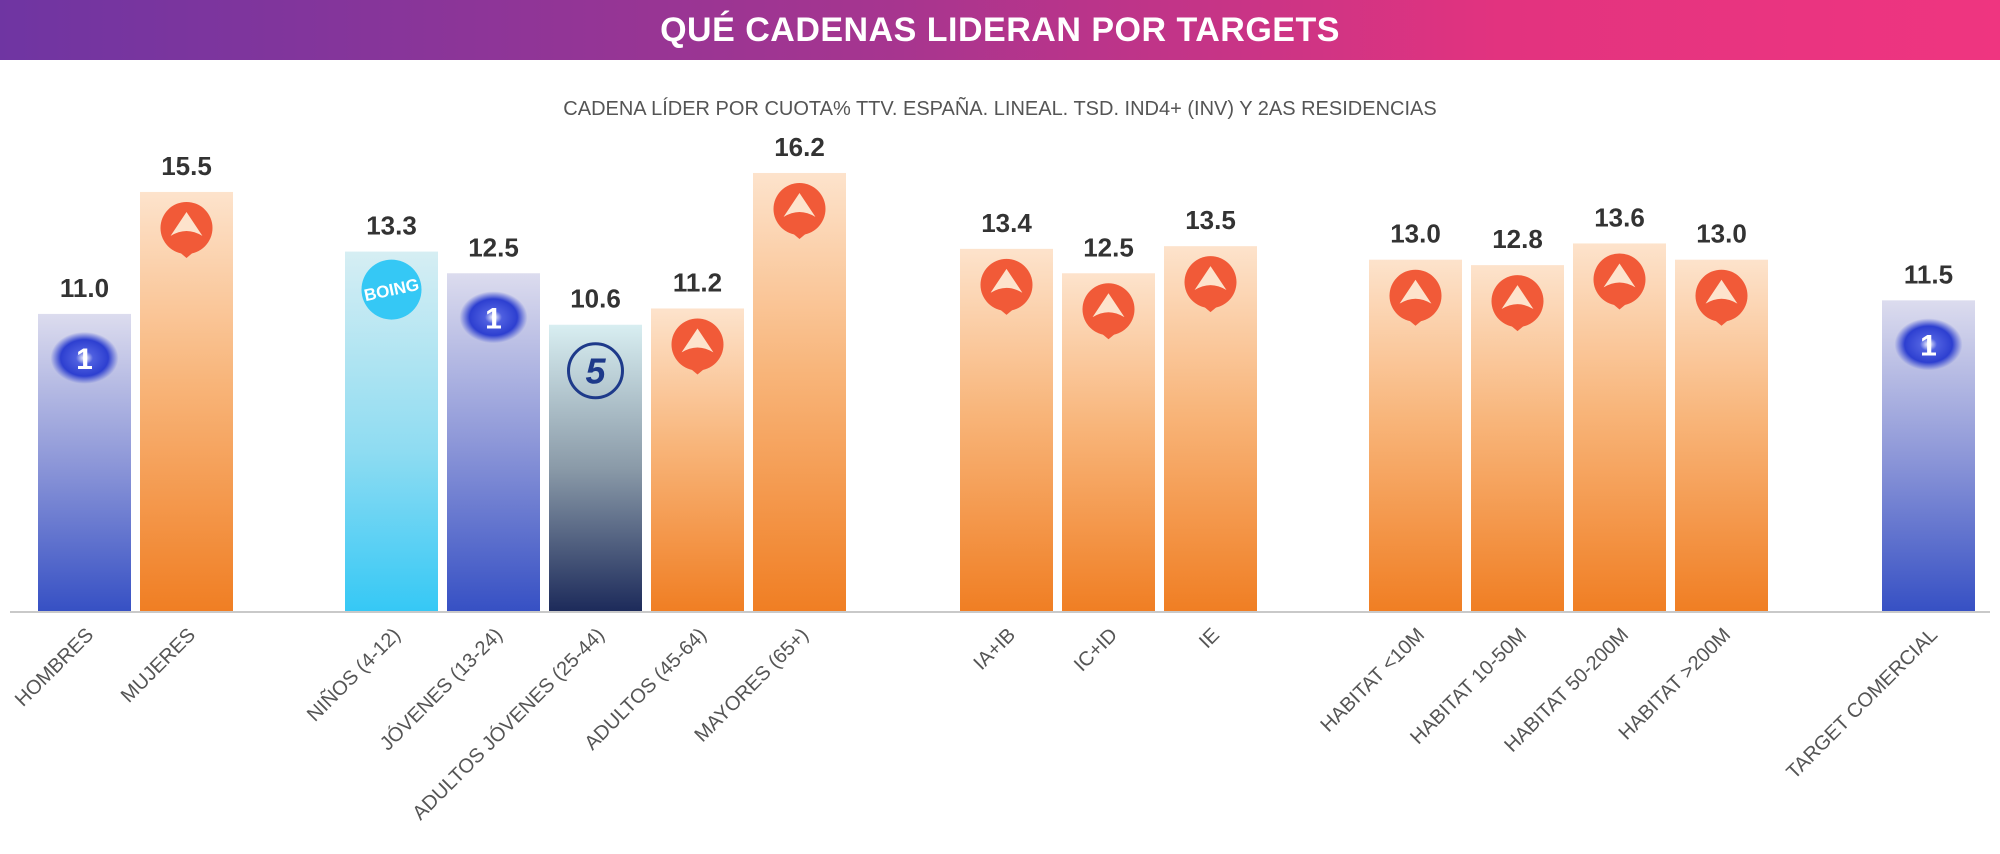 The image size is (2000, 854). I want to click on boing-logo-icon: BOING, so click(391, 289).